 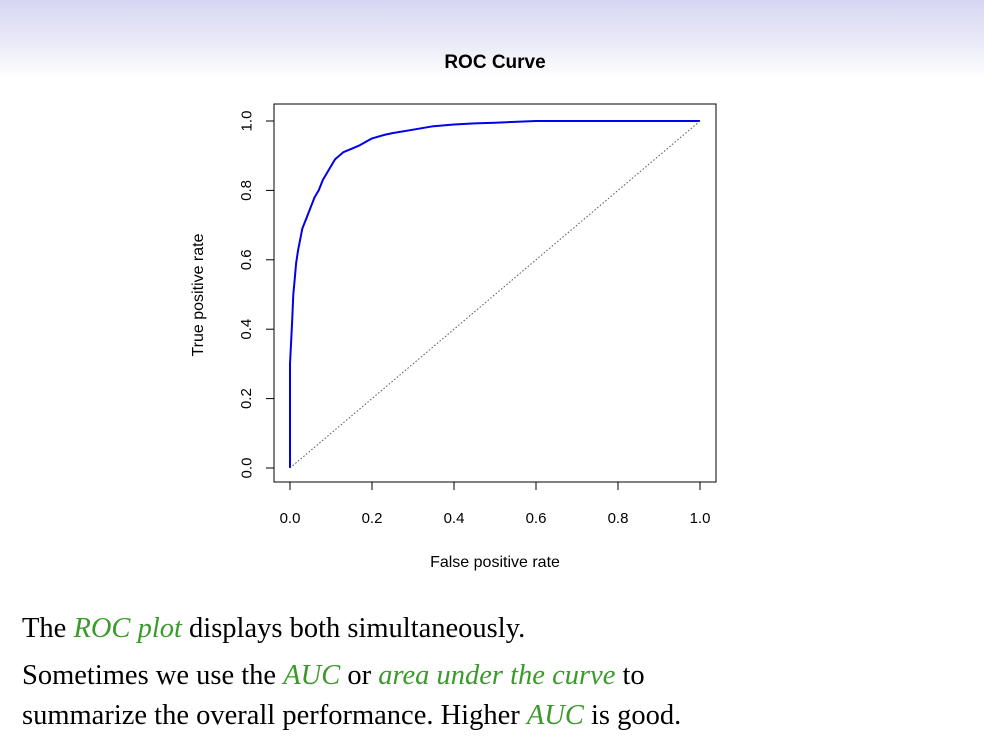 I want to click on y-tick-label: 0.6, so click(x=246, y=259).